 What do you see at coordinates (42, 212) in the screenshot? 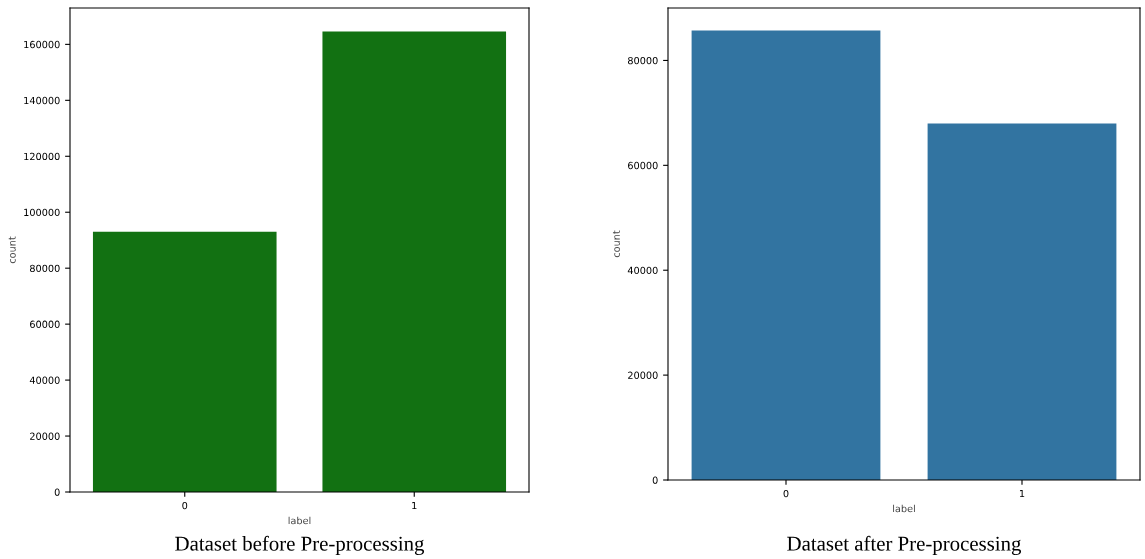
I see `y-tick-label: 100000` at bounding box center [42, 212].